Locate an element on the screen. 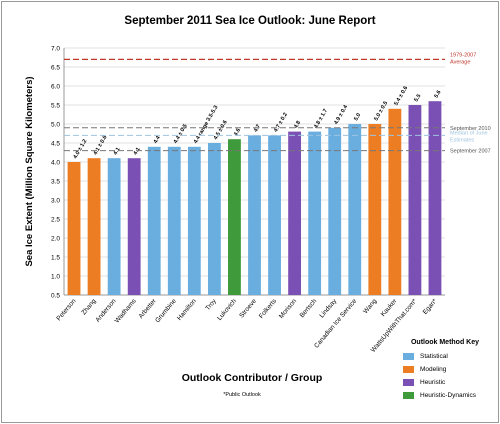 Image resolution: width=500 pixels, height=424 pixels. data-label: 4.1 ± 0.6 is located at coordinates (101, 146).